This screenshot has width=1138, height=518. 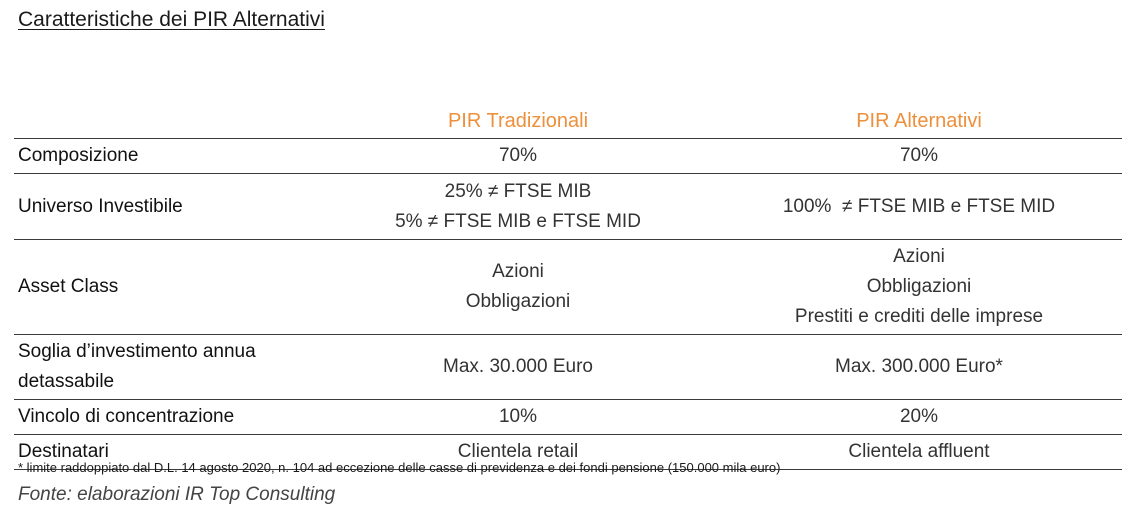 What do you see at coordinates (167, 417) in the screenshot?
I see `row-label: Vincolo di concentrazione` at bounding box center [167, 417].